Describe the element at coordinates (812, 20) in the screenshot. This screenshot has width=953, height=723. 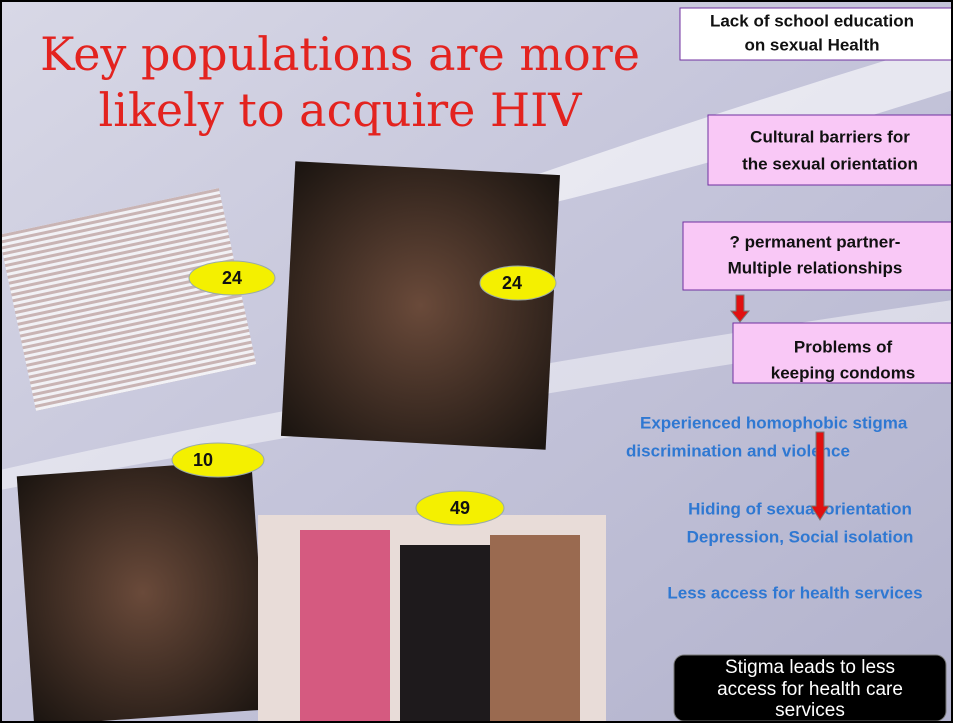
I see `box-line: Lack of school education` at that location.